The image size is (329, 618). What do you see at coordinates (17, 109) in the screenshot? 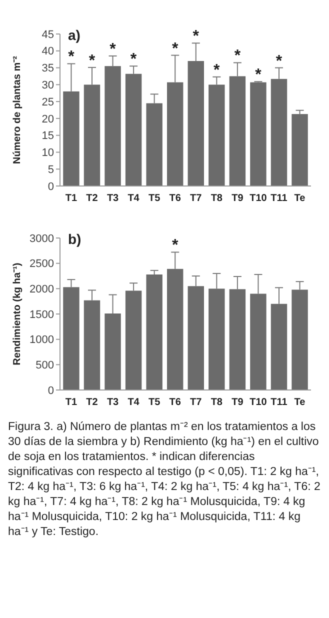
I see `y-axis-title: Número de plantas m⁻²` at bounding box center [17, 109].